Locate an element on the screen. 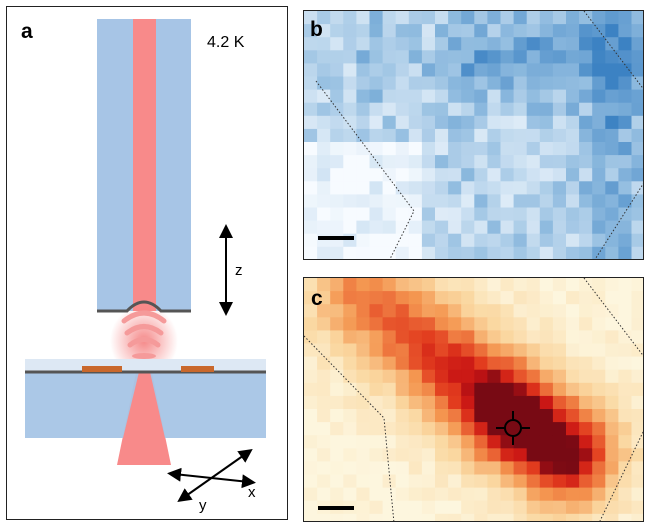 This screenshot has height=522, width=646. scale-bar-c is located at coordinates (336, 508).